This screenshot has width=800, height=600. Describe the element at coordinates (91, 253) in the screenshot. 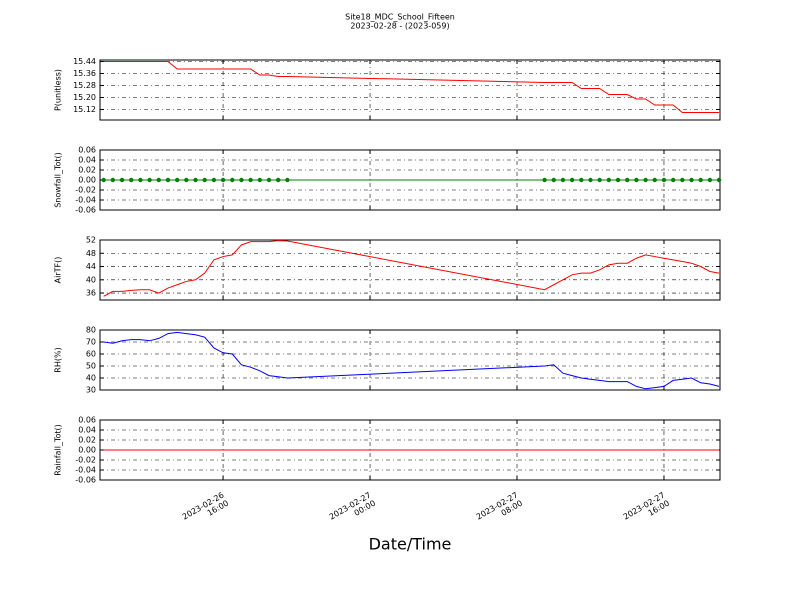

I see `y-tick-label: 48` at that location.